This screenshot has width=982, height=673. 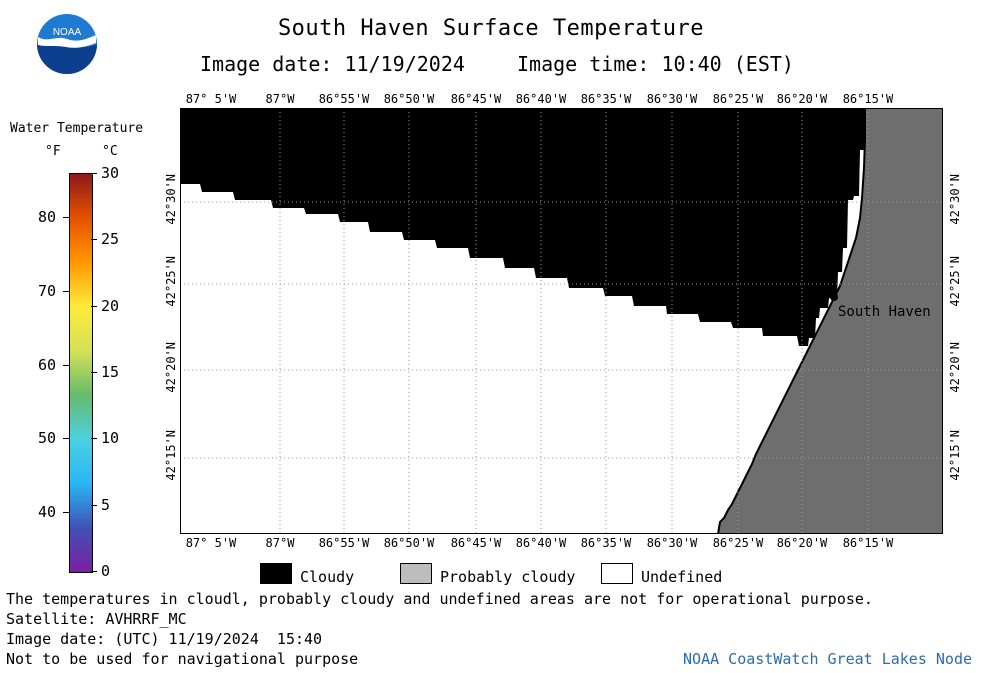 I want to click on satellite-info: Satellite: AVHRRF_MC, so click(x=96, y=619).